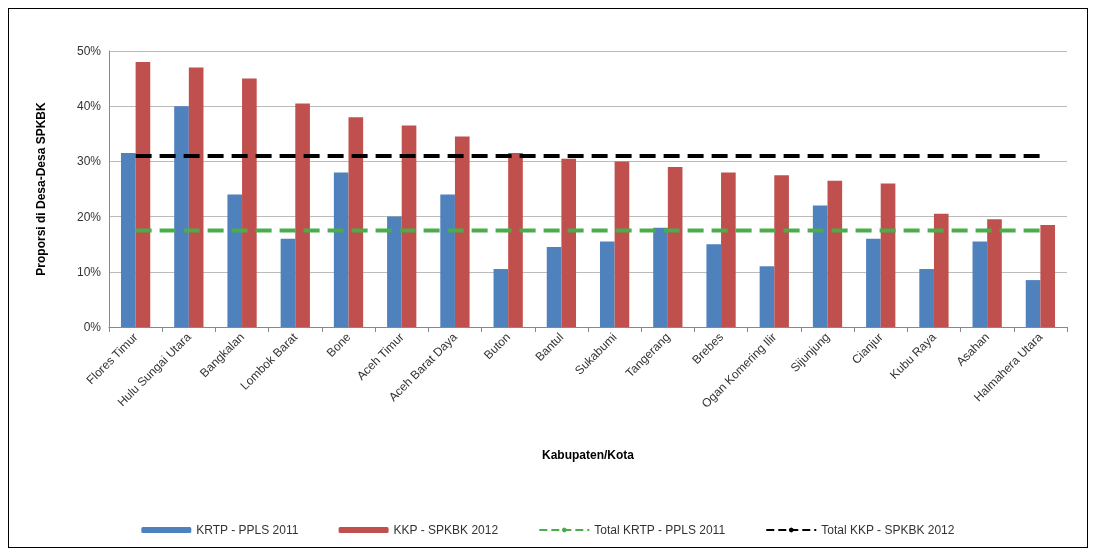 Image resolution: width=1096 pixels, height=556 pixels. Describe the element at coordinates (89, 106) in the screenshot. I see `y-tick-label: 40%` at that location.